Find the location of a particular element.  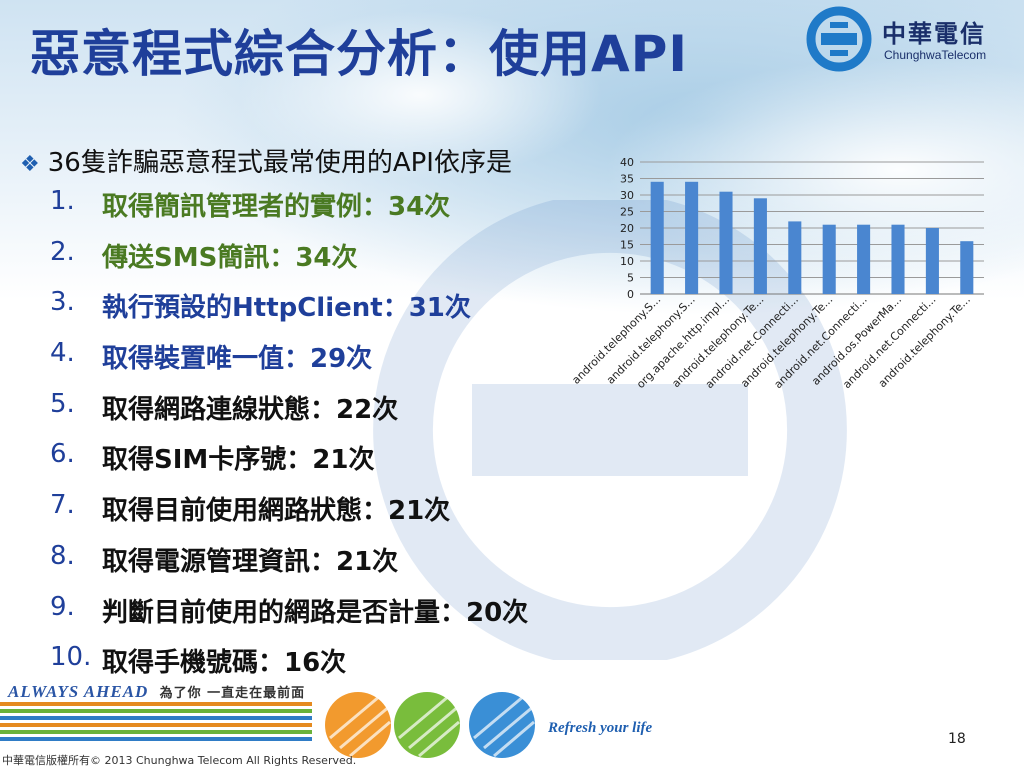

y-tick-label: 25 is located at coordinates (627, 212).